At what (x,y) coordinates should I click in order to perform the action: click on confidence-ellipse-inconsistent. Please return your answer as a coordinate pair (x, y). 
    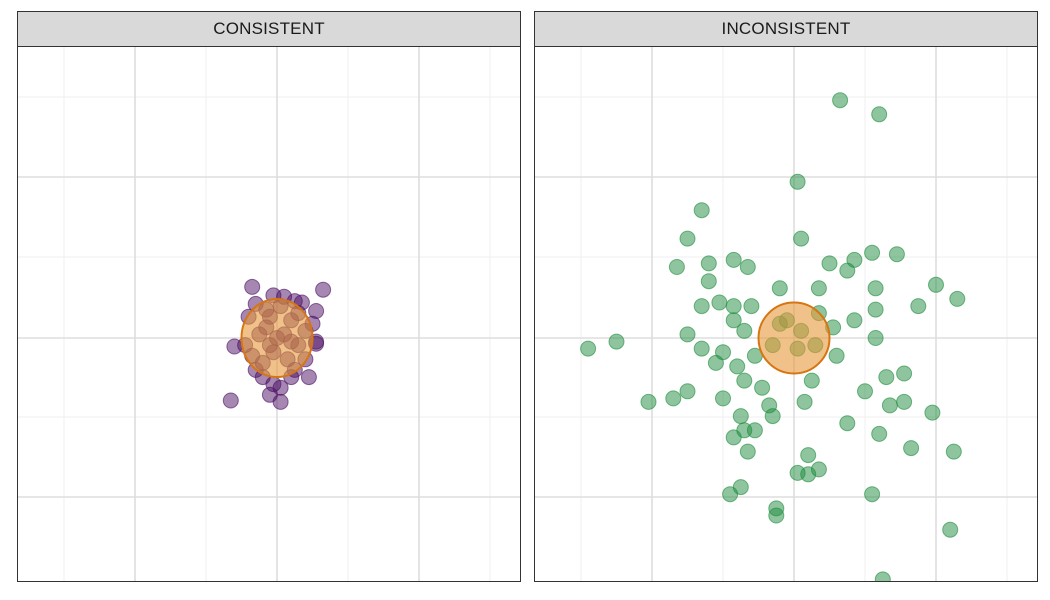
    Looking at the image, I should click on (794, 338).